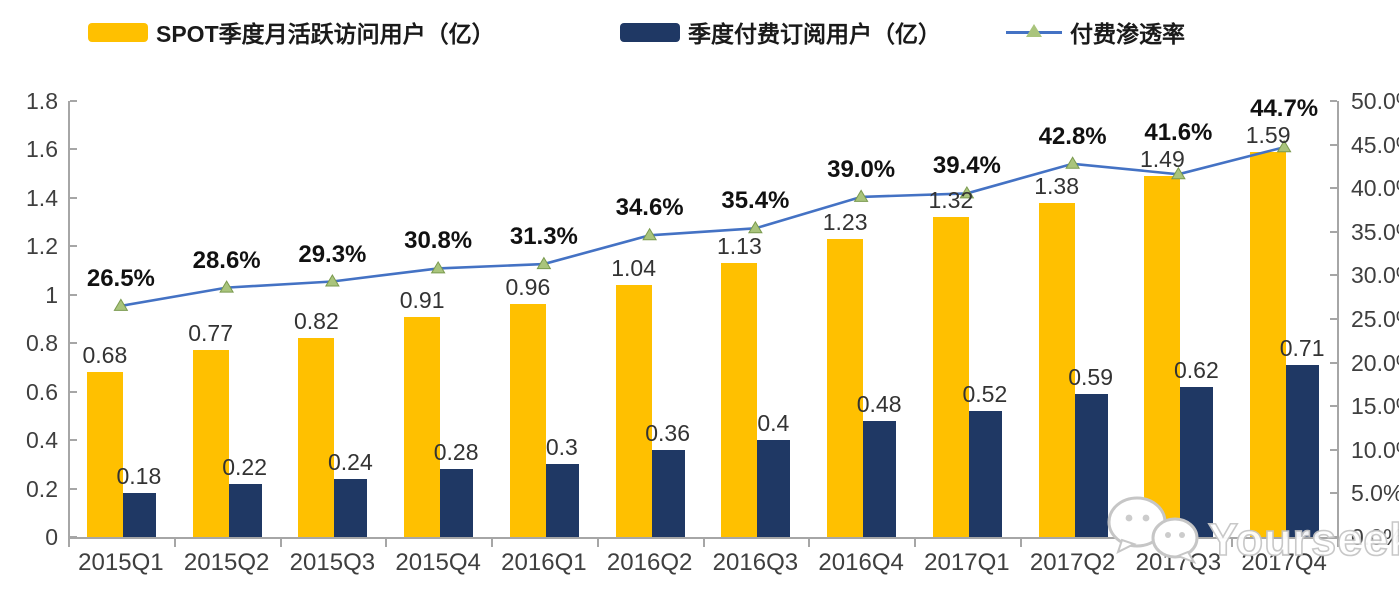  What do you see at coordinates (42, 488) in the screenshot?
I see `y-axis-left-label: 0.2` at bounding box center [42, 488].